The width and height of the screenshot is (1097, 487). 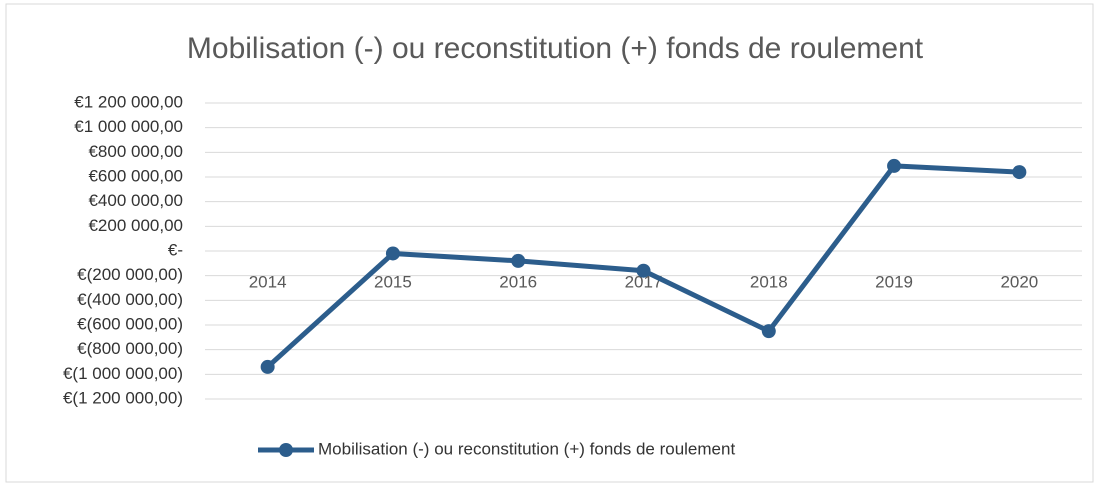 What do you see at coordinates (123, 373) in the screenshot?
I see `y-tick-label: €(1 000 000,00)` at bounding box center [123, 373].